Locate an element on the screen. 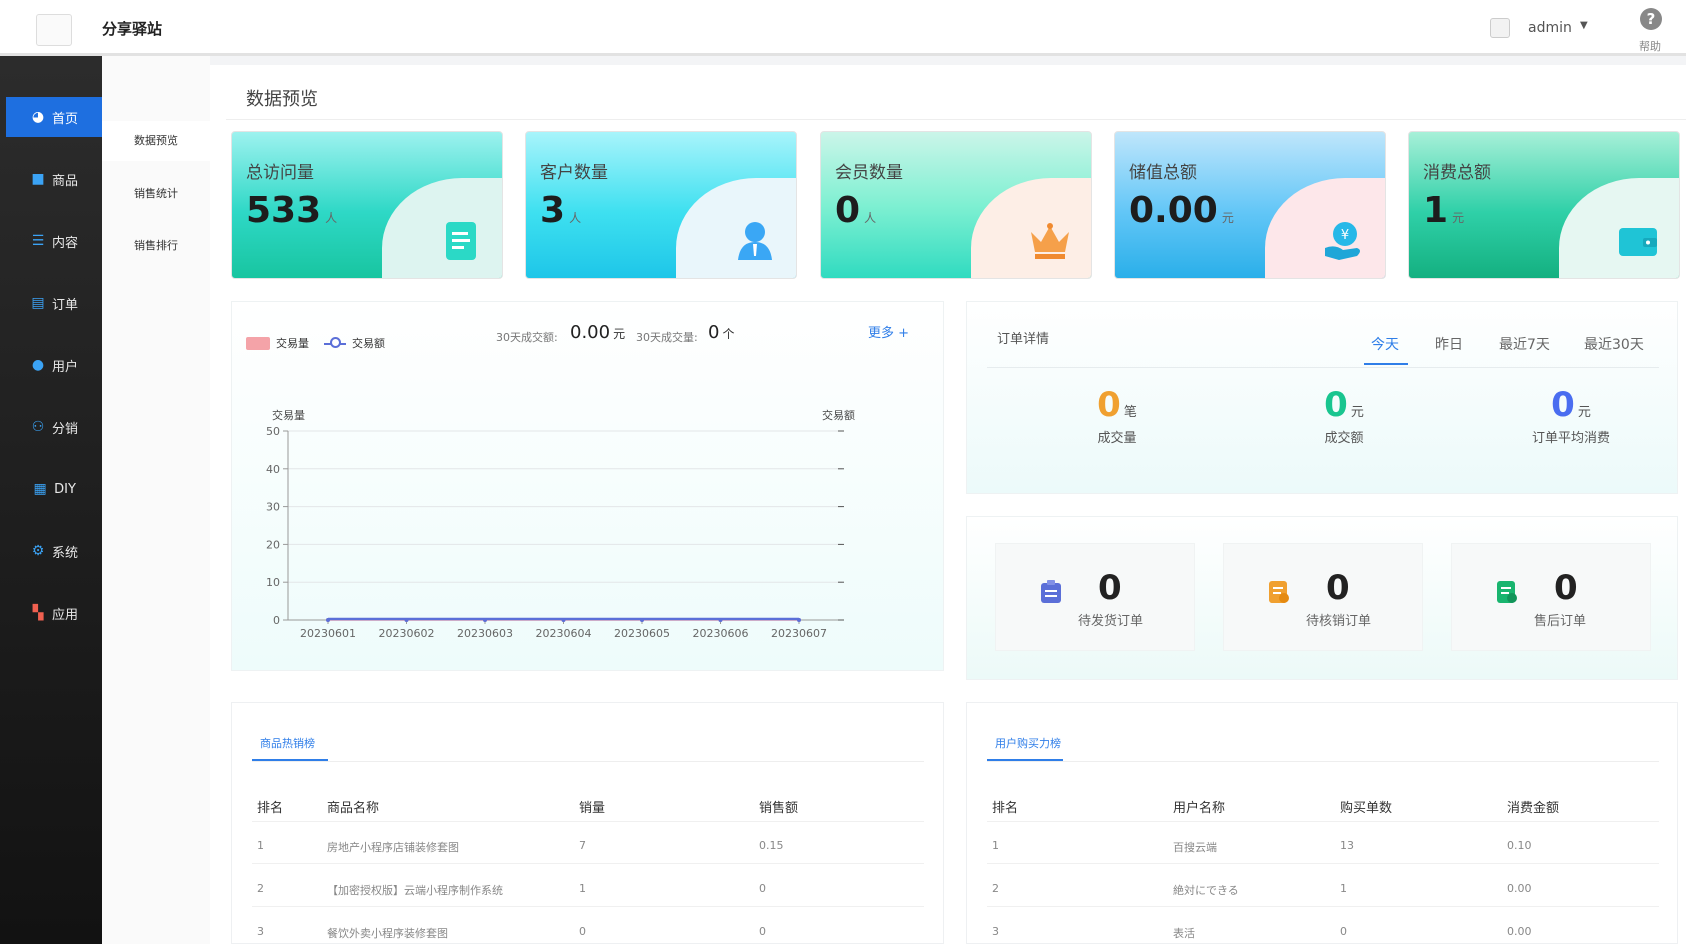 Image resolution: width=1686 pixels, height=944 pixels. x-tick-label: 20230607 is located at coordinates (799, 633).